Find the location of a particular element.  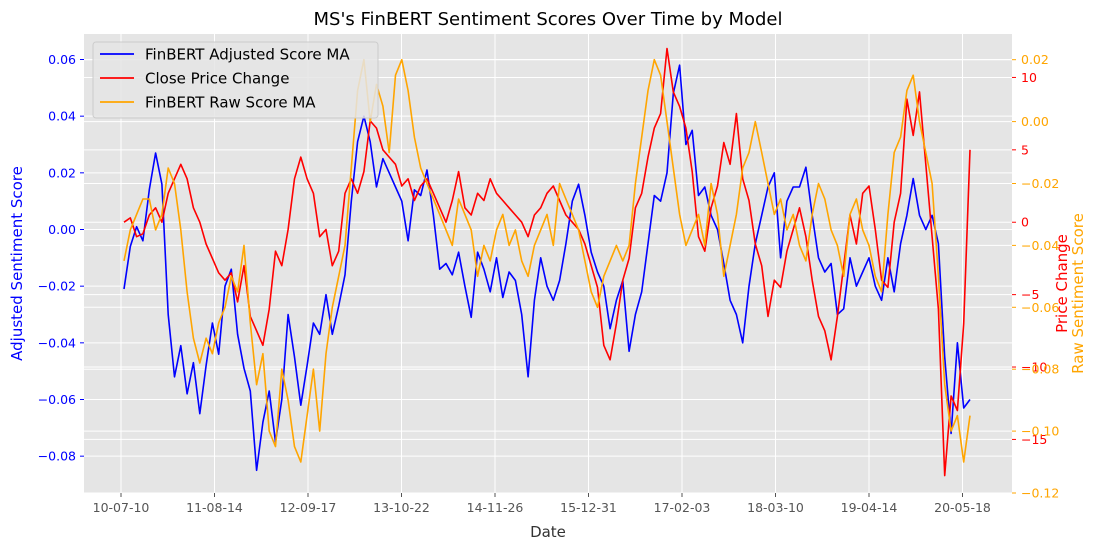

y-left-tick-label: −0.08 is located at coordinates (57, 456).